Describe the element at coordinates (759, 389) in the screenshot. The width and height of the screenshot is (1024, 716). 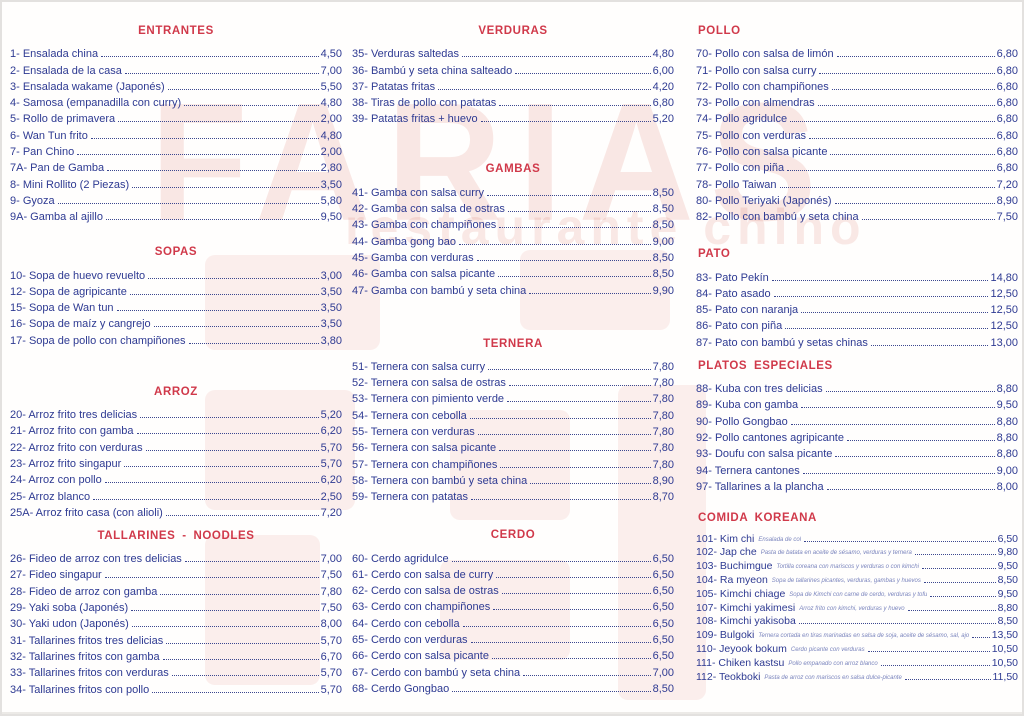
I see `item-name: 88- Kuba con tres delicias` at that location.